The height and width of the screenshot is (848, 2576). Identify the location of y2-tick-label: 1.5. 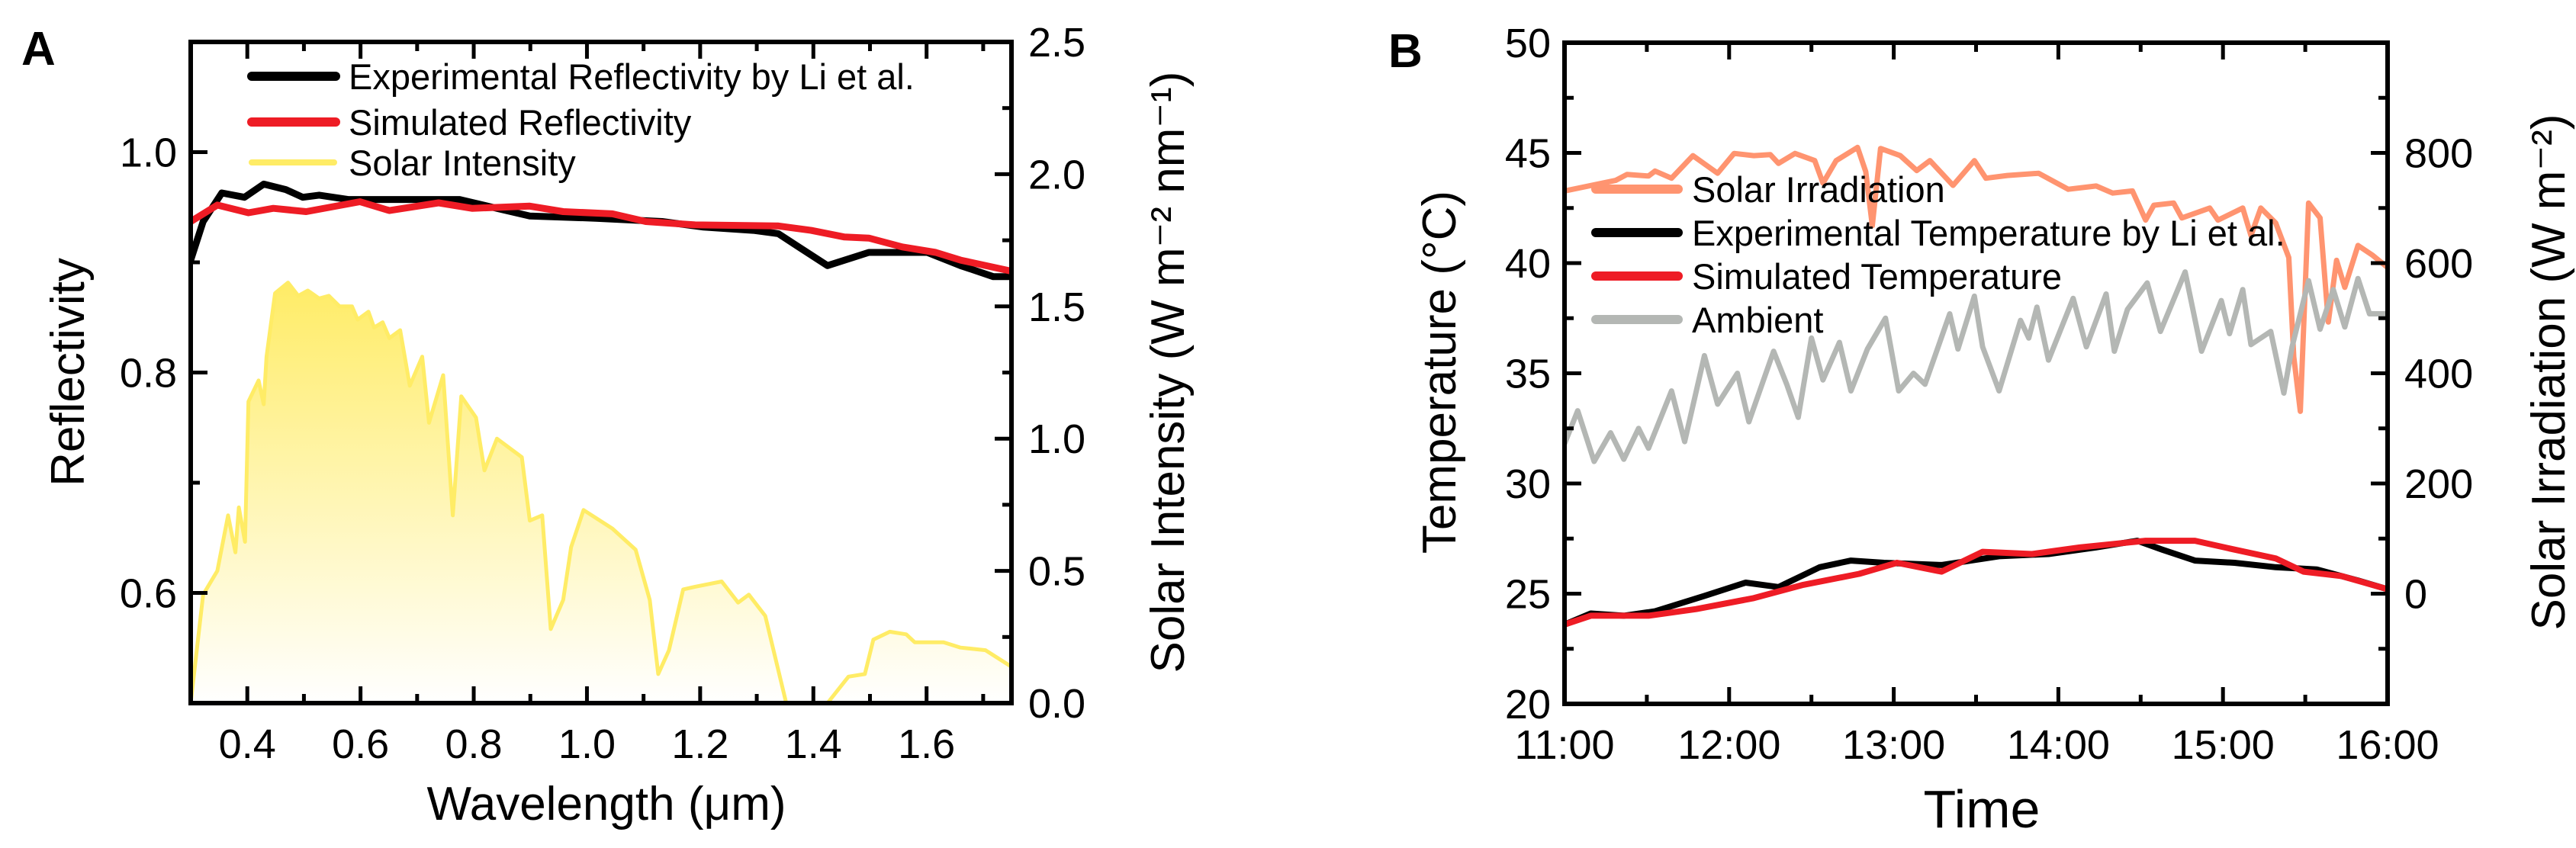
(1056, 307).